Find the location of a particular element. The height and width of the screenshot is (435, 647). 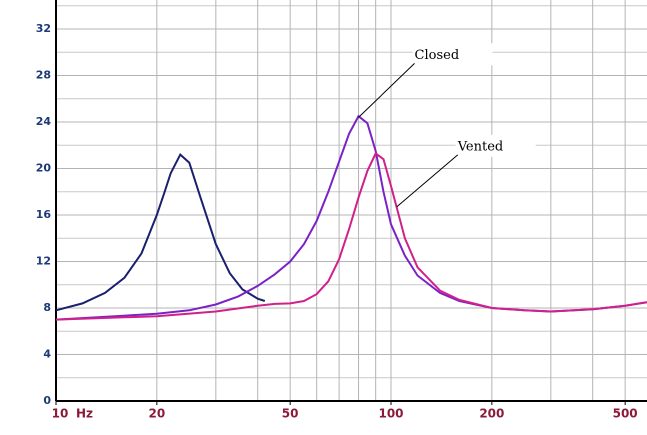

y-tick-label: 32 is located at coordinates (43, 28).